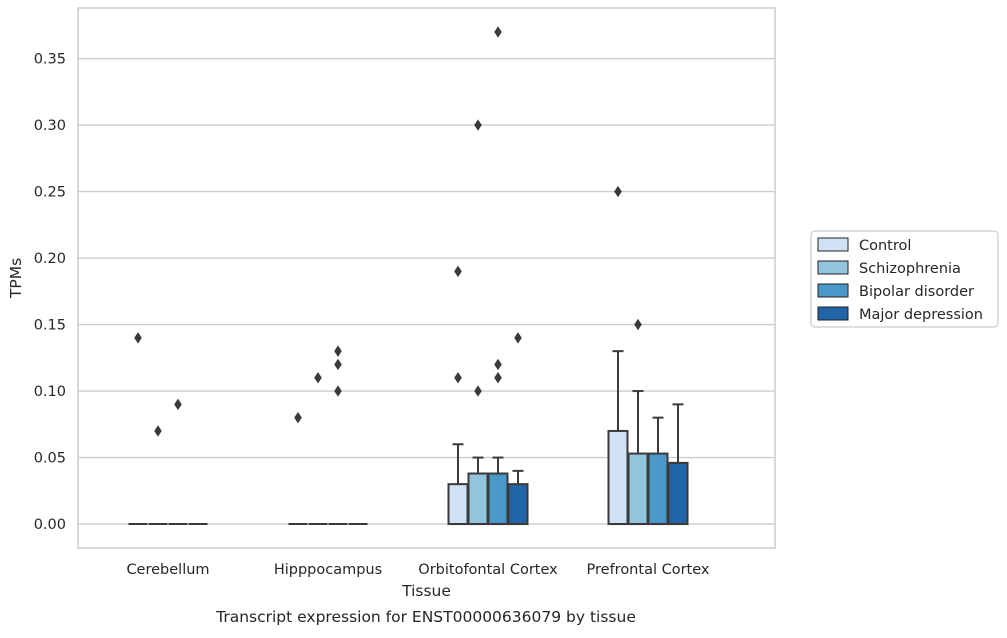 This screenshot has height=638, width=1007. I want to click on x-tick-label: Orbitofontal Cortex, so click(488, 570).